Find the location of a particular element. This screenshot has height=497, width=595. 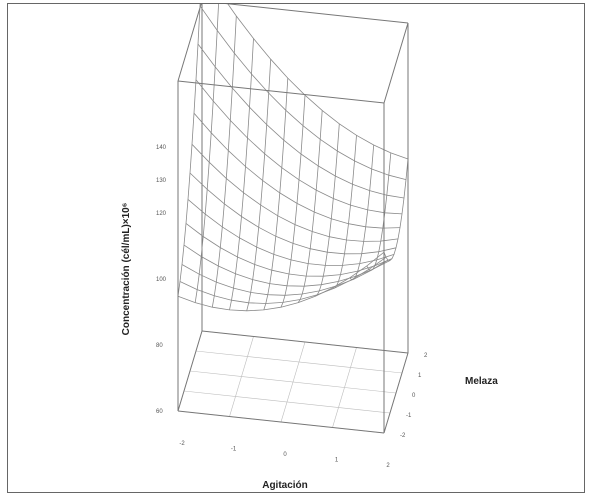

x-tick-label: 0 is located at coordinates (285, 455).